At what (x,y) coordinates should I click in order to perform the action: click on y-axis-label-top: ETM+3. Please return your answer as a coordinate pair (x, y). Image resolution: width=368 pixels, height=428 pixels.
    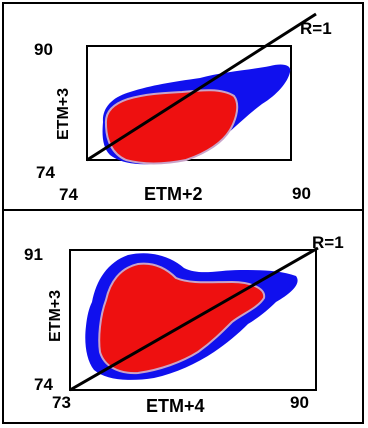
    Looking at the image, I should click on (63, 114).